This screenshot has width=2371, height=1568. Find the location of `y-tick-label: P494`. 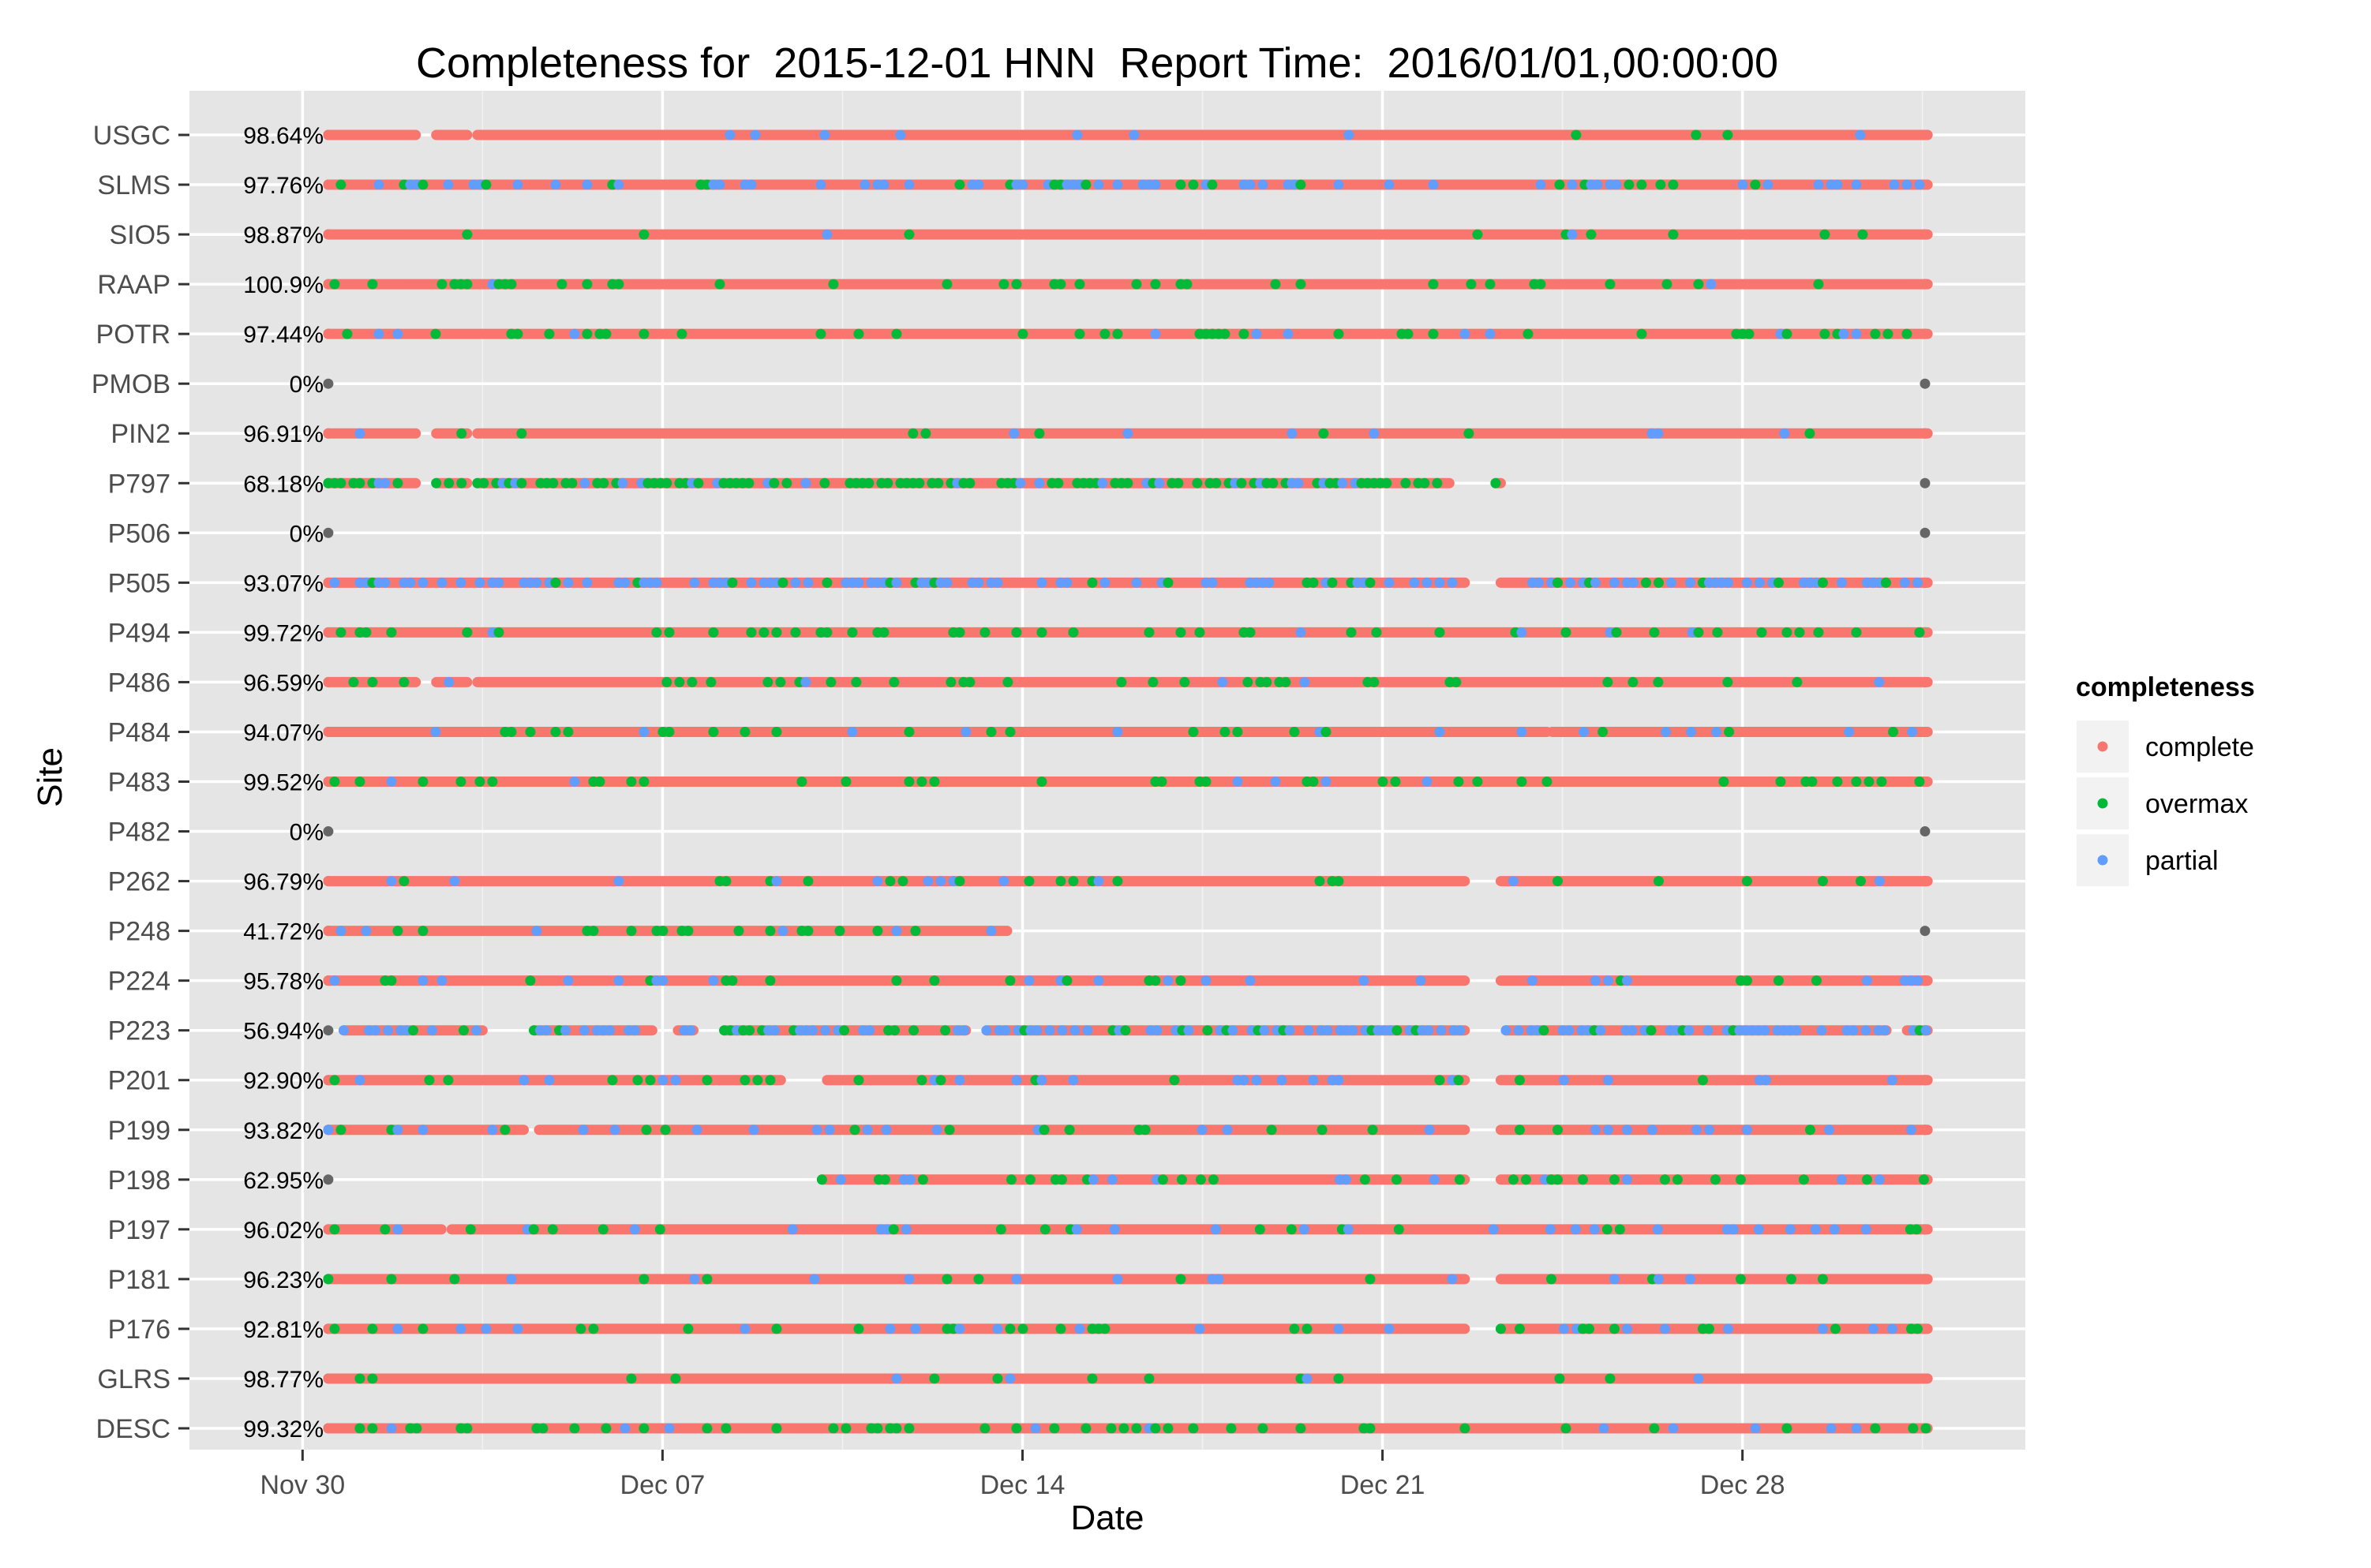

y-tick-label: P494 is located at coordinates (139, 633).